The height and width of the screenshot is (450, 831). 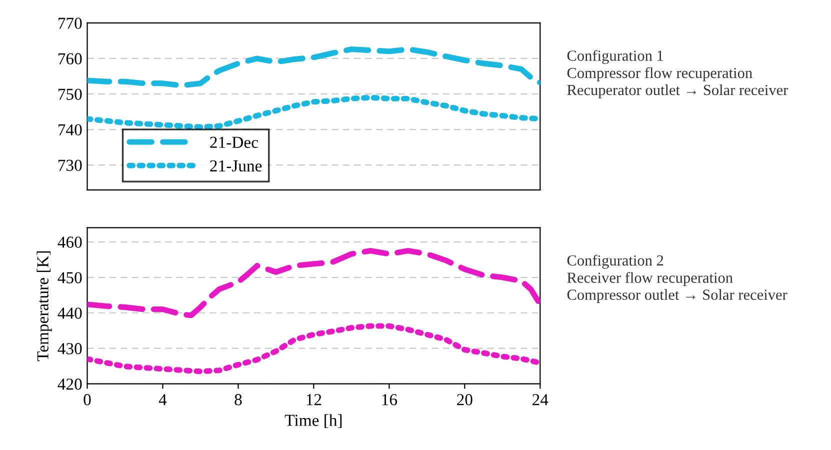 What do you see at coordinates (464, 400) in the screenshot?
I see `x-tick-label: 20` at bounding box center [464, 400].